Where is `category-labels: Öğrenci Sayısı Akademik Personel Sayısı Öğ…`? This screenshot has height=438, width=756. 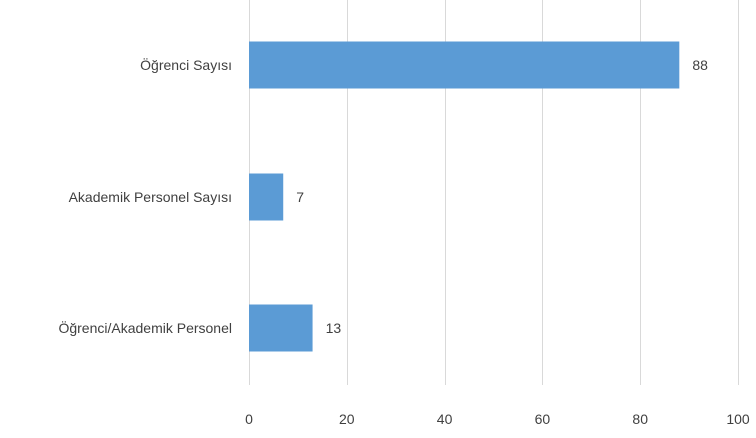
category-labels: Öğrenci Sayısı Akademik Personel Sayısı Öğ… is located at coordinates (145, 196).